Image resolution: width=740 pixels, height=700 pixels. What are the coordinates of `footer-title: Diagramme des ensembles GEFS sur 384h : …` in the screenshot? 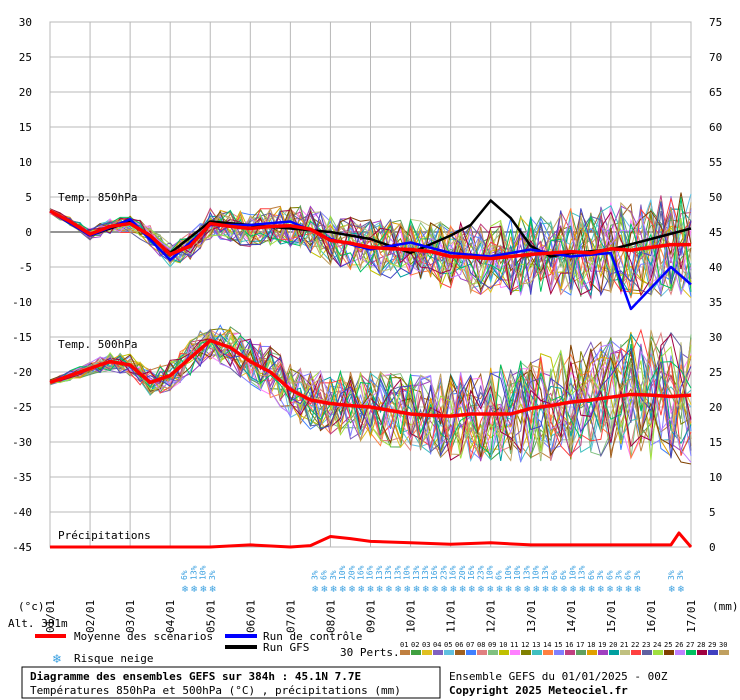 It's located at (195, 676).